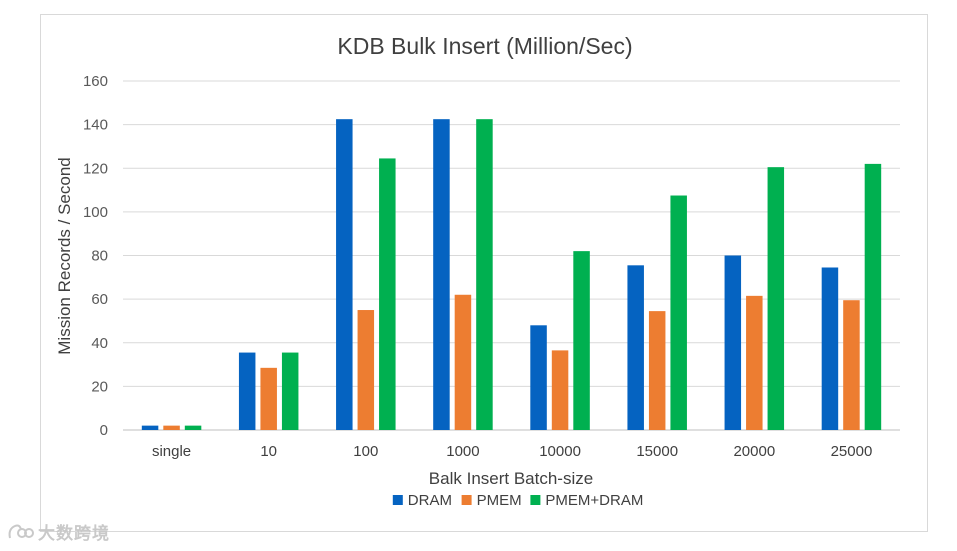  I want to click on y-tick-label: 80, so click(99, 256).